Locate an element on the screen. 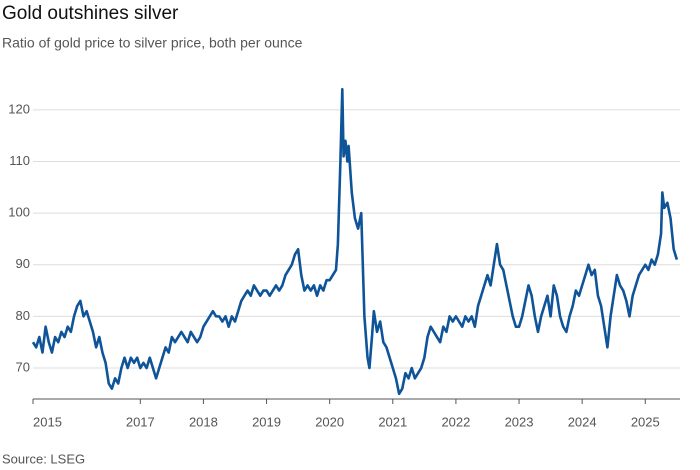  x-tick-label: 2018 is located at coordinates (203, 421).